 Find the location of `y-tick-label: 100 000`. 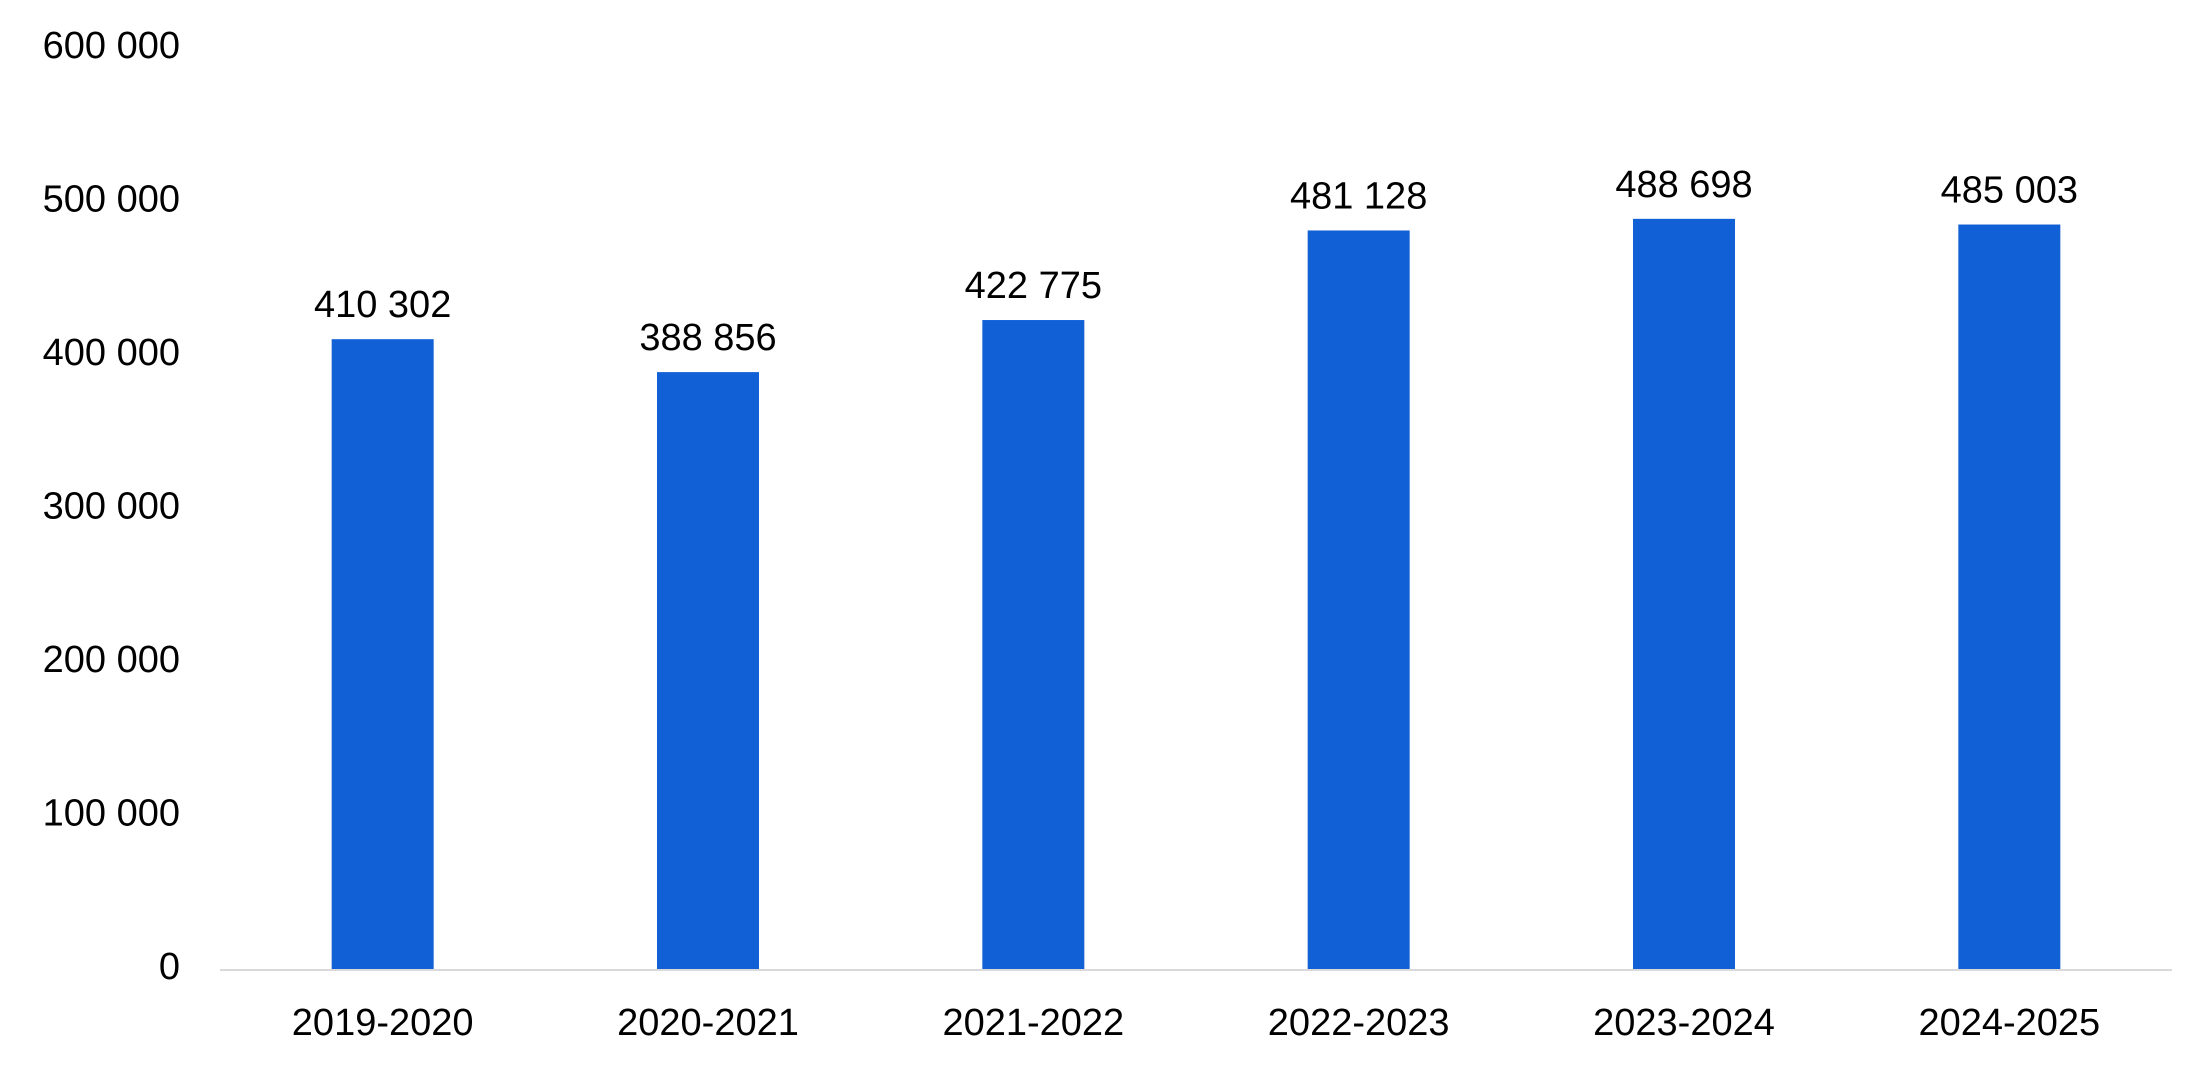

y-tick-label: 100 000 is located at coordinates (111, 814).